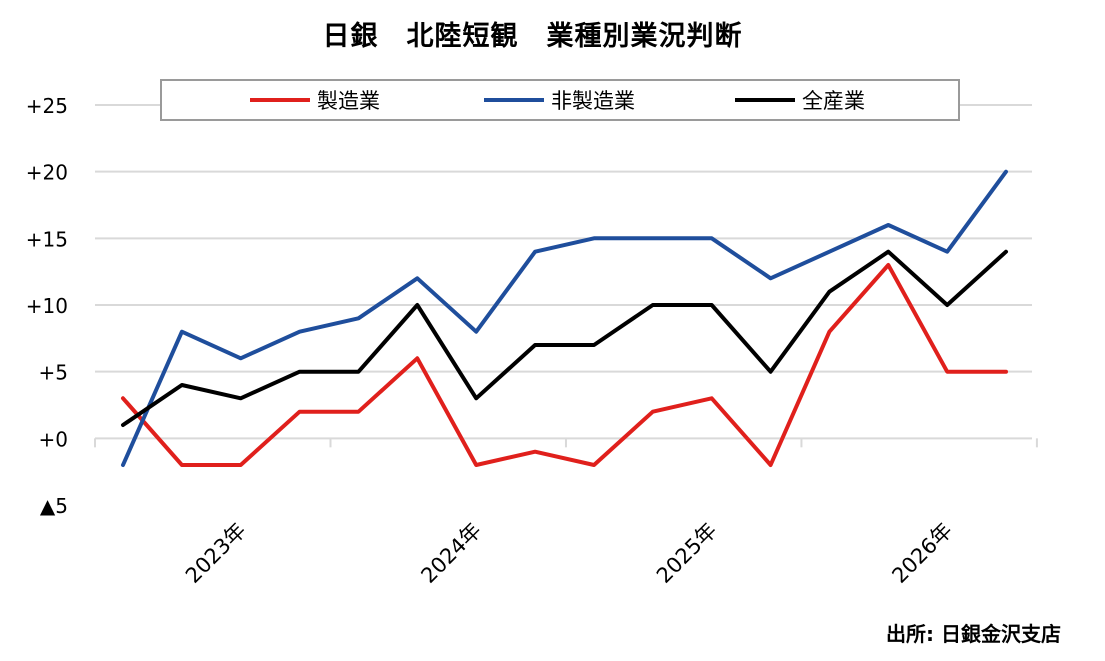 This screenshot has width=1105, height=661. I want to click on x-tick-label: 2024年, so click(451, 553).